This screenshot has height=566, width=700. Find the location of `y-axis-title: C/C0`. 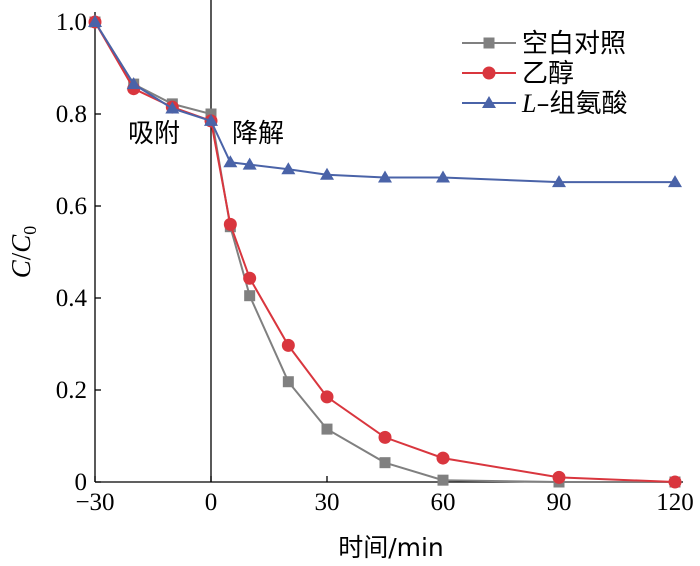

y-axis-title: C/C0 is located at coordinates (23, 252).